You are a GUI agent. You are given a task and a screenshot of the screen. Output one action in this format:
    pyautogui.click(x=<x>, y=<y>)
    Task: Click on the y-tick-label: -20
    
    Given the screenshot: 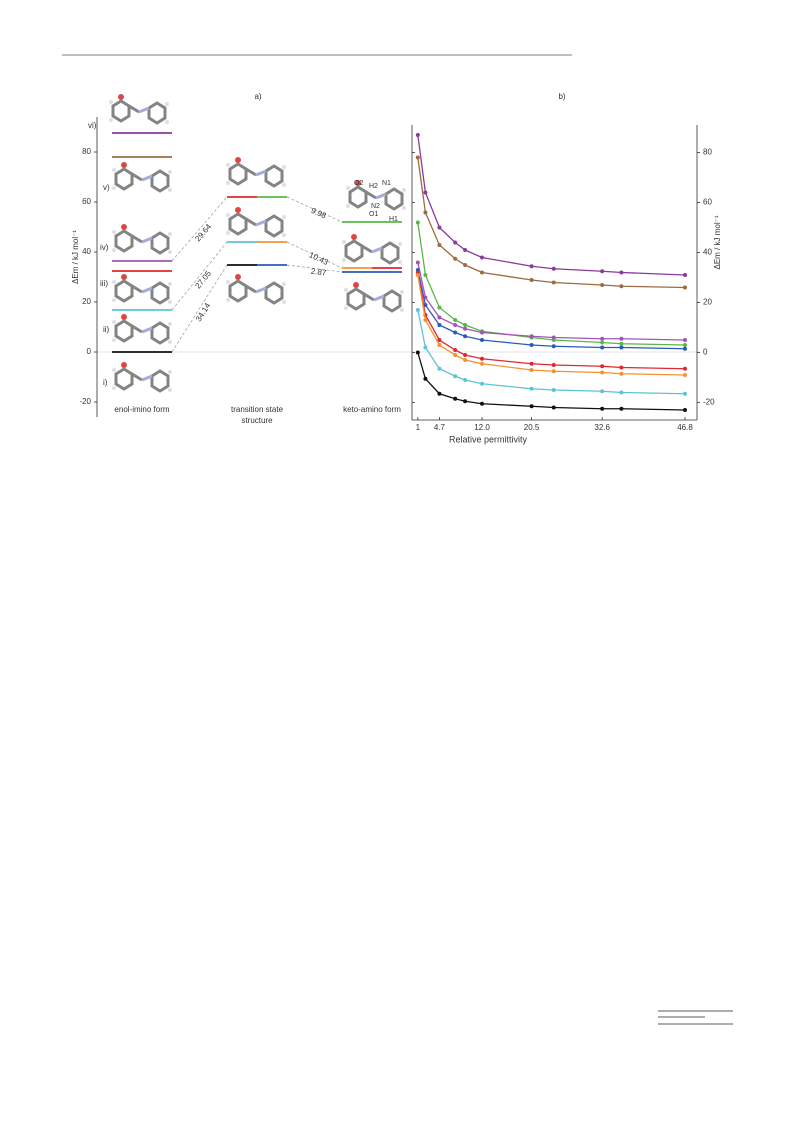 What is the action you would take?
    pyautogui.click(x=709, y=402)
    